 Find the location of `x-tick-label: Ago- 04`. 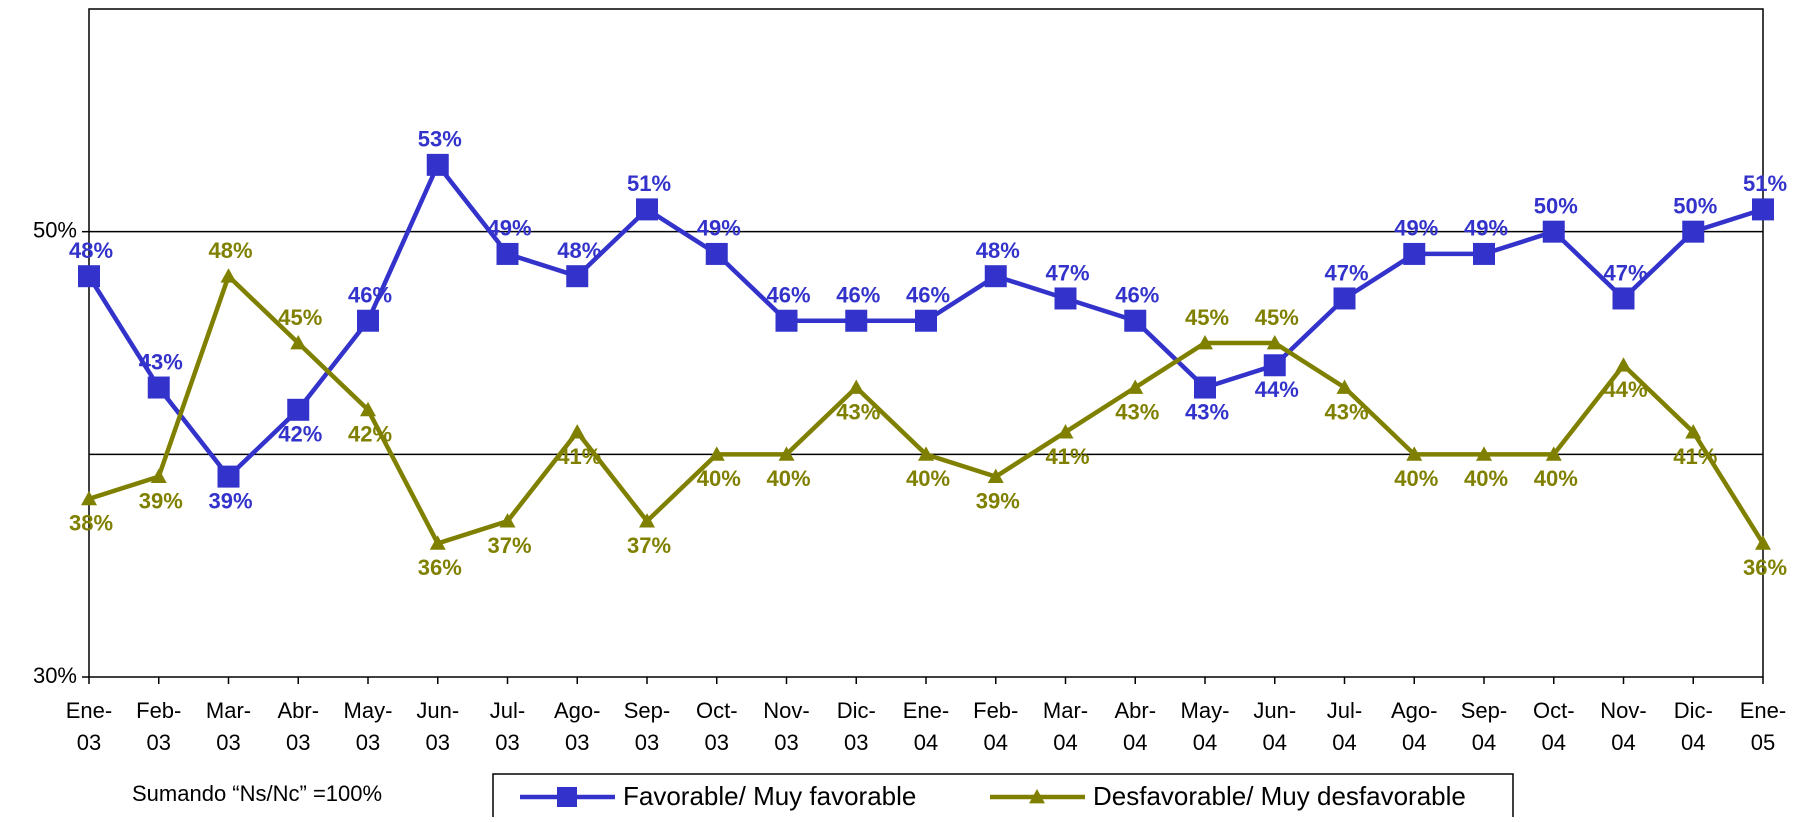

x-tick-label: Ago- 04 is located at coordinates (1414, 726).